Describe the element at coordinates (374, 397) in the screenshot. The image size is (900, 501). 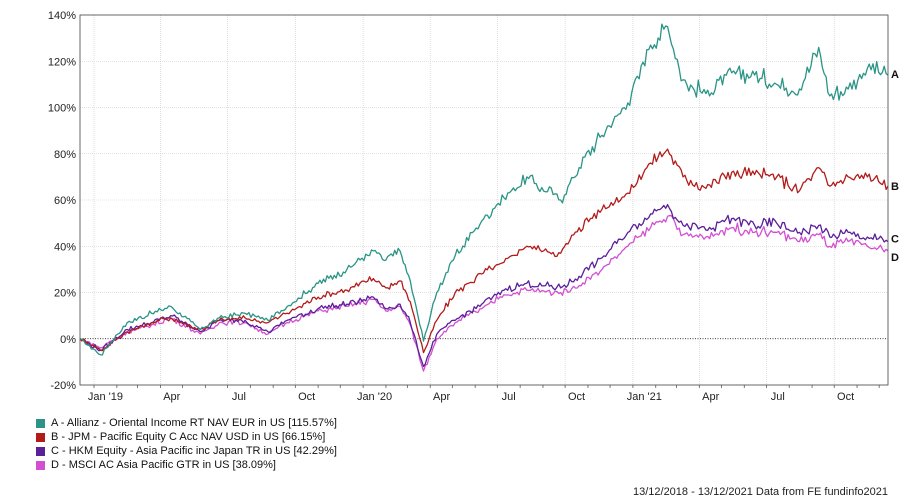
I see `x-tick-label: Jan '20` at that location.